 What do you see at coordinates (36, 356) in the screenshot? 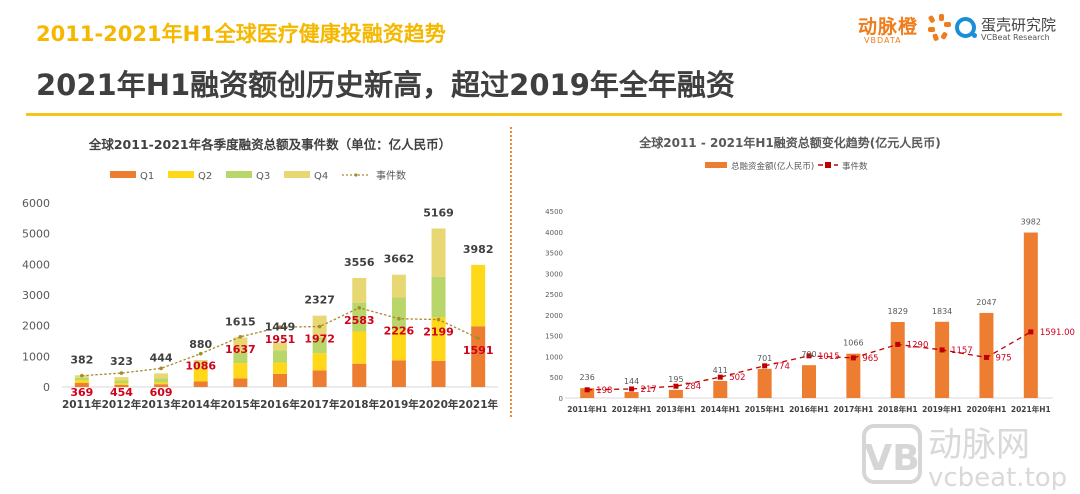
I see `y-tick-label: 1000` at bounding box center [36, 356].